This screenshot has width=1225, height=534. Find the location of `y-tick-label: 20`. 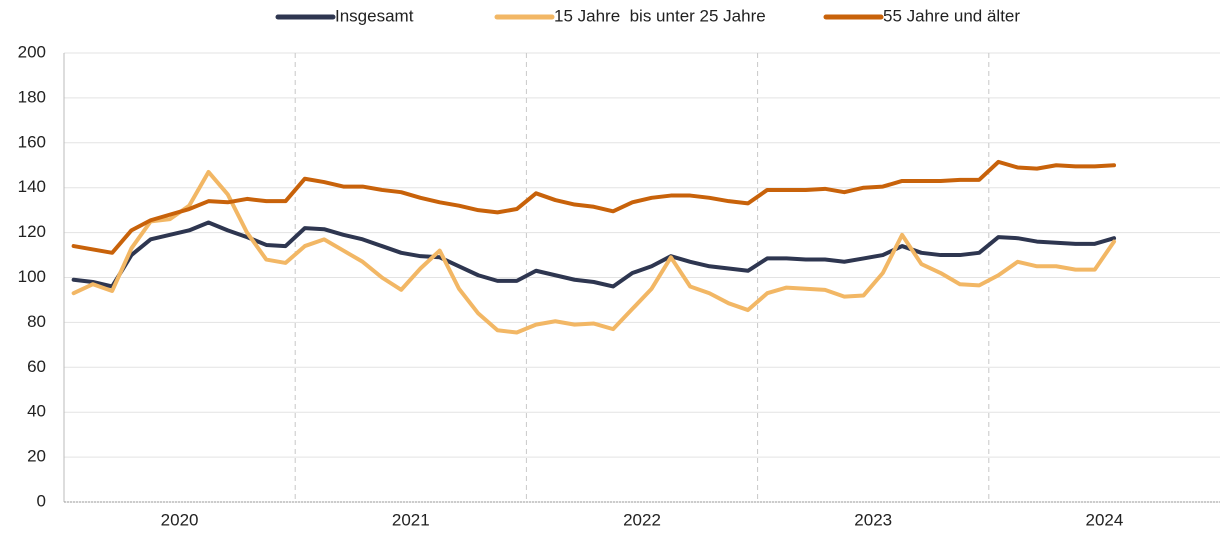

y-tick-label: 20 is located at coordinates (36, 456).